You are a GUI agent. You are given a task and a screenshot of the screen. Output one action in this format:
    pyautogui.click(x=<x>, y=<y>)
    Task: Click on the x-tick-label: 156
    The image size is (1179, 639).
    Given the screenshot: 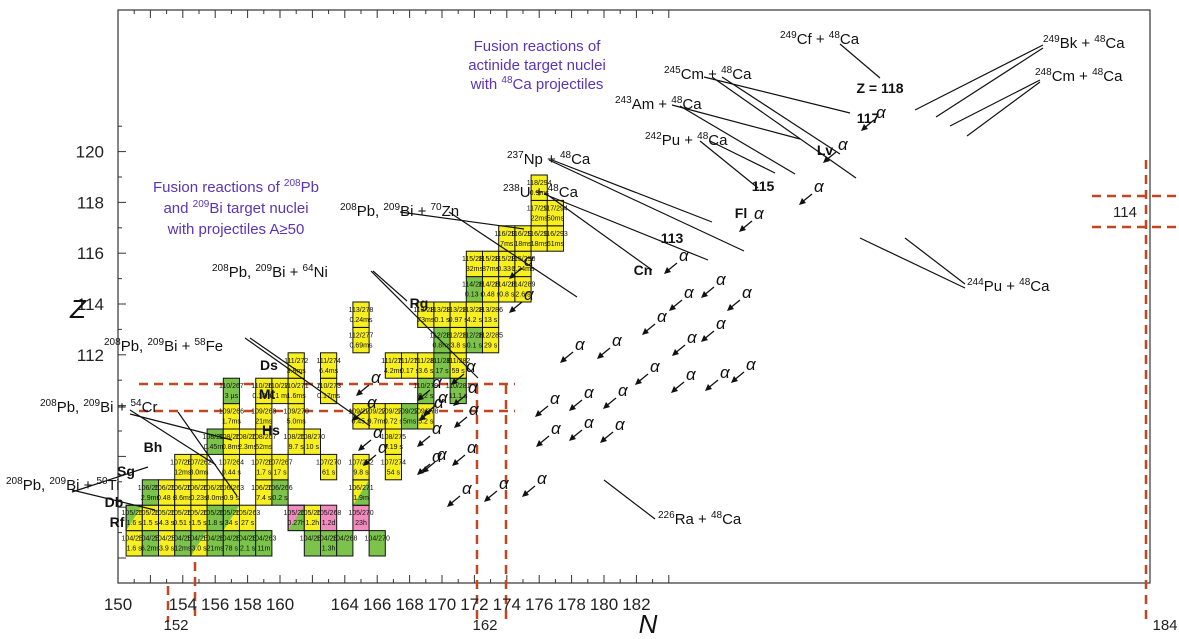 What is the action you would take?
    pyautogui.click(x=215, y=604)
    